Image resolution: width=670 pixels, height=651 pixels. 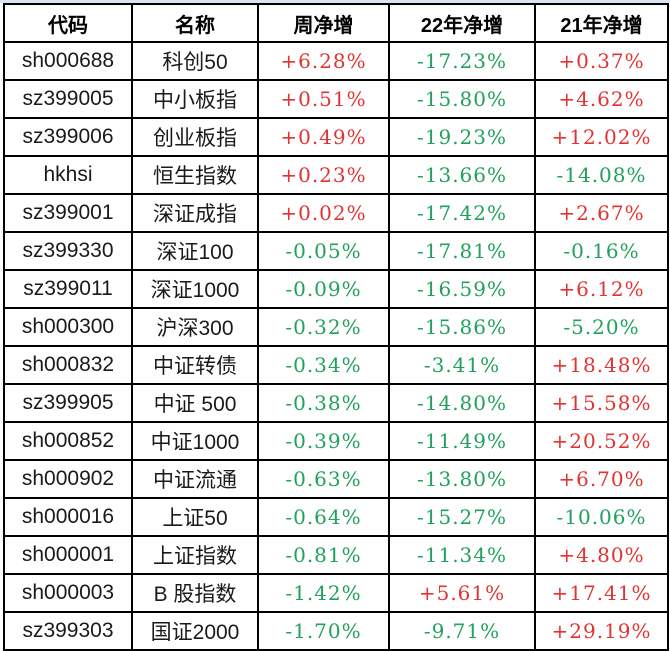 I want to click on change-2022-cell: -11.34%, so click(x=462, y=555).